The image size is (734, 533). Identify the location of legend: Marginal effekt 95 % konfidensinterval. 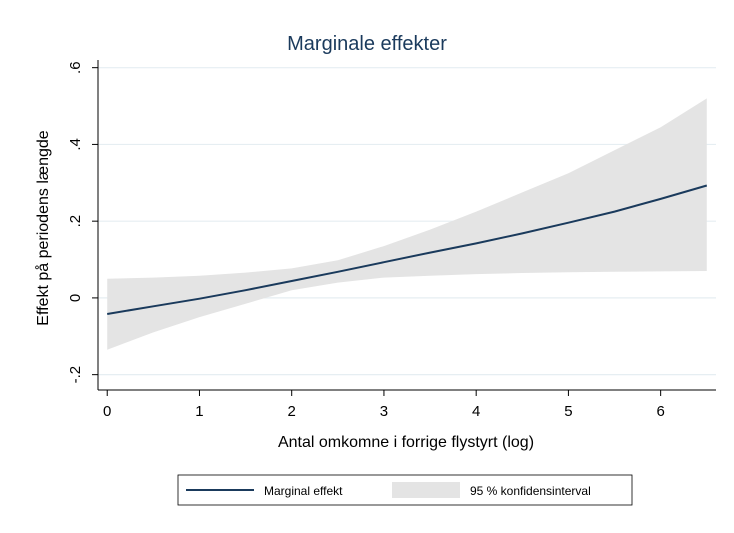
(405, 490).